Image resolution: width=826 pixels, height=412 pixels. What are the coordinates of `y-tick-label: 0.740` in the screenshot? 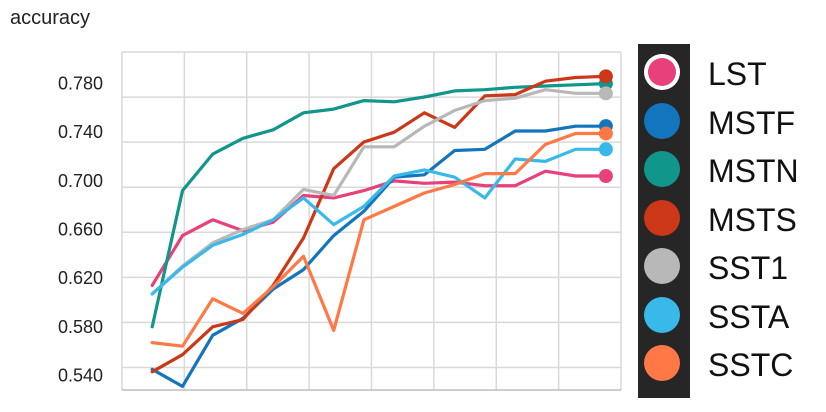 It's located at (80, 132).